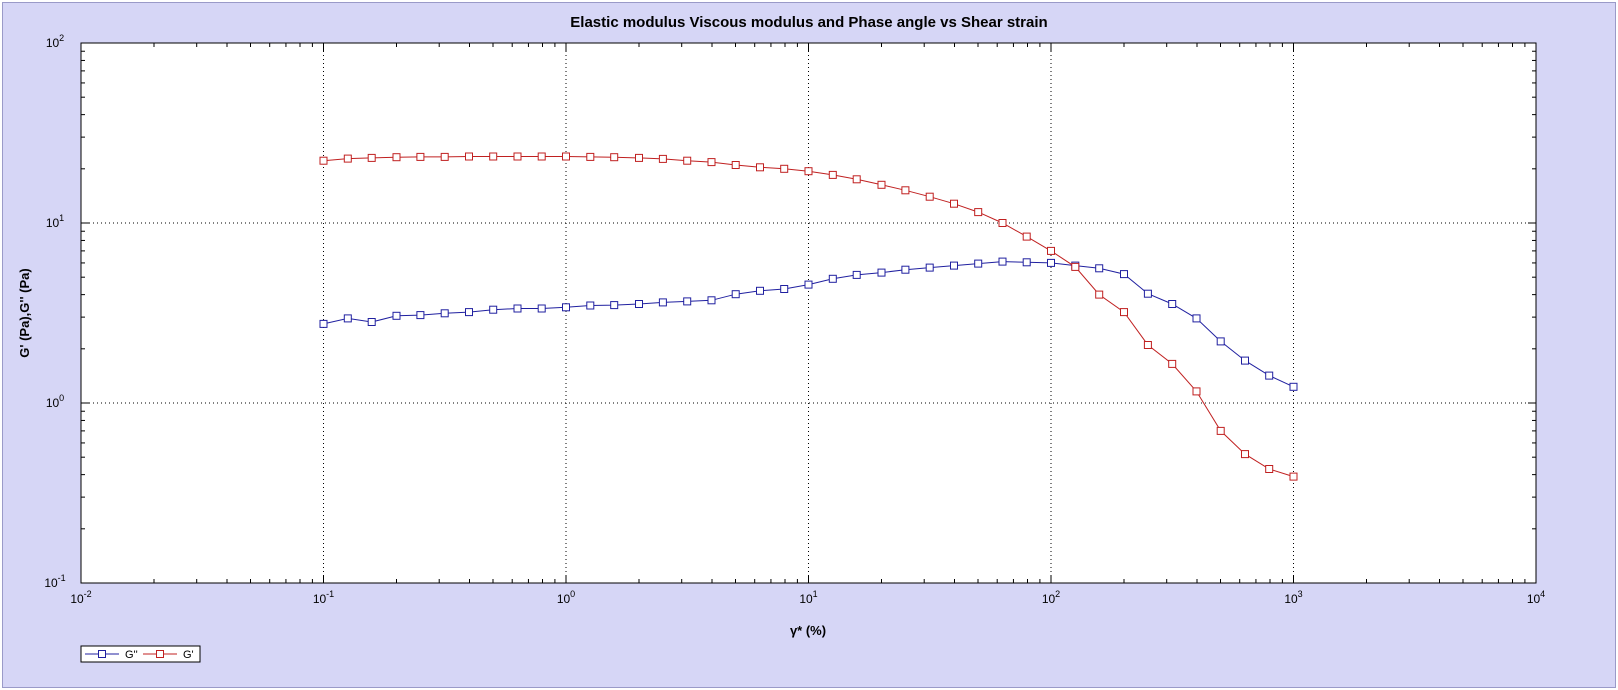 The width and height of the screenshot is (1618, 690). Describe the element at coordinates (1051, 597) in the screenshot. I see `x-tick-label: 10²` at that location.